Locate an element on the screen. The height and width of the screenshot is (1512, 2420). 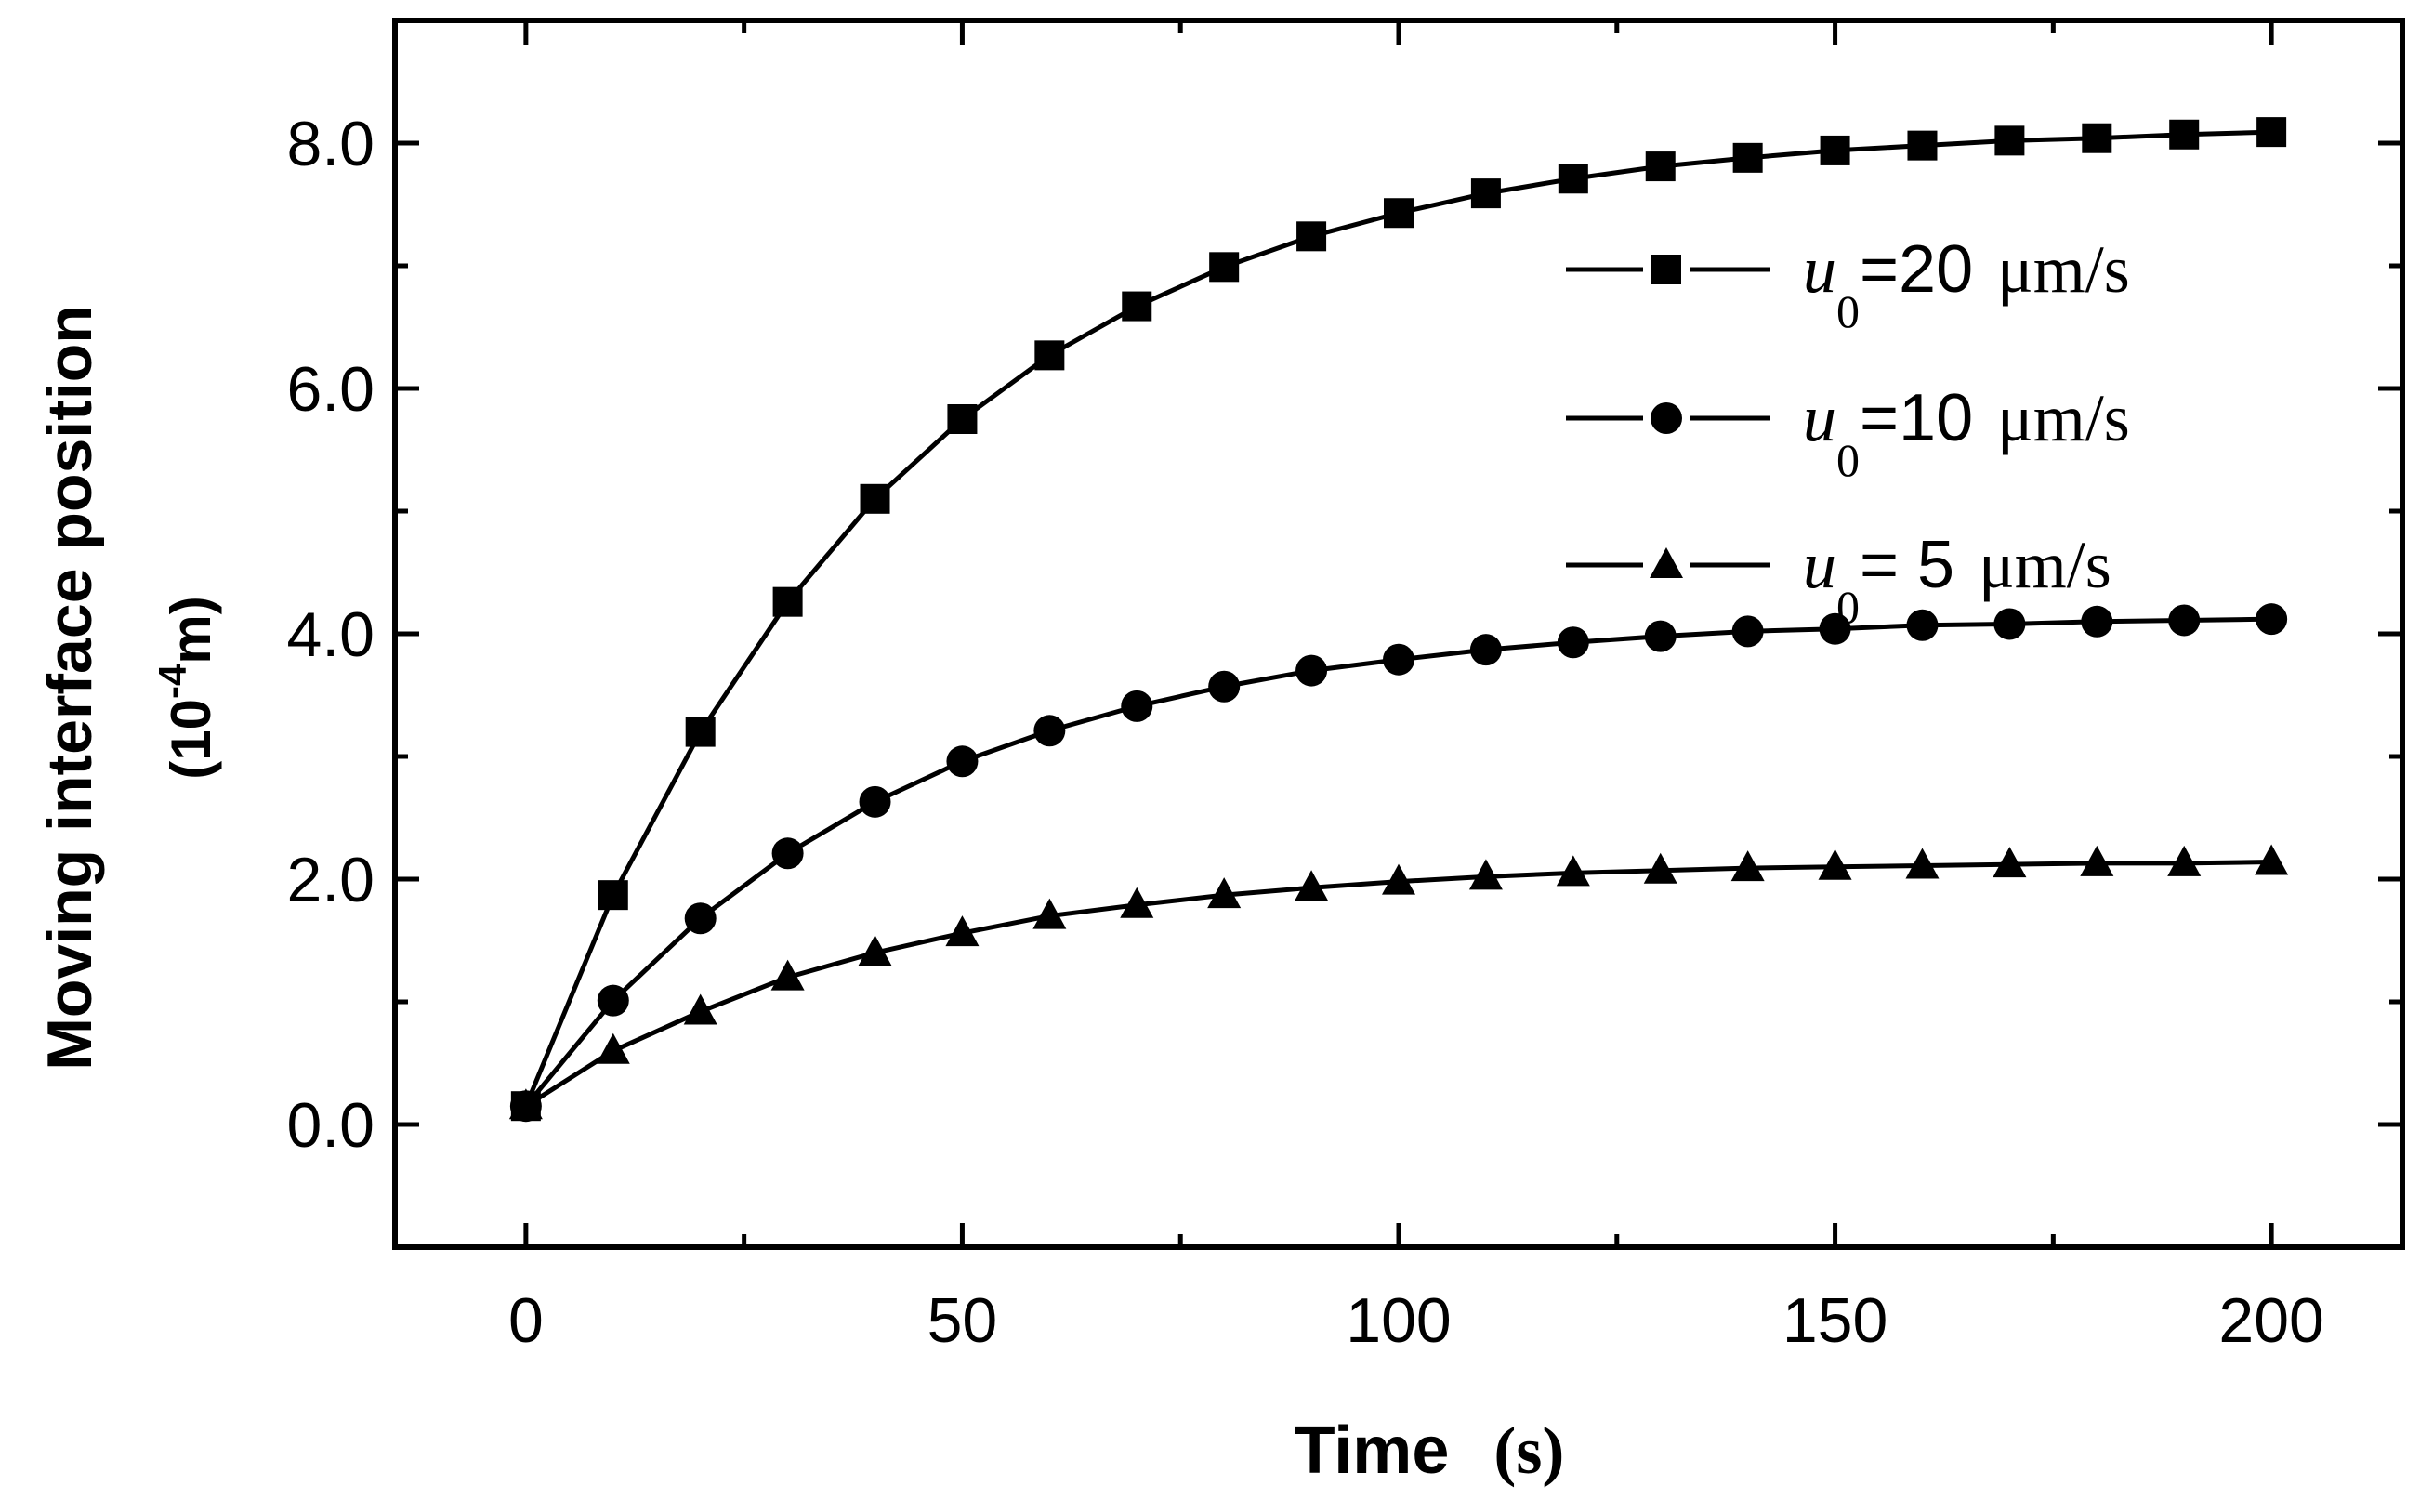
legend-label: u0=10 μm/s is located at coordinates (1966, 433).